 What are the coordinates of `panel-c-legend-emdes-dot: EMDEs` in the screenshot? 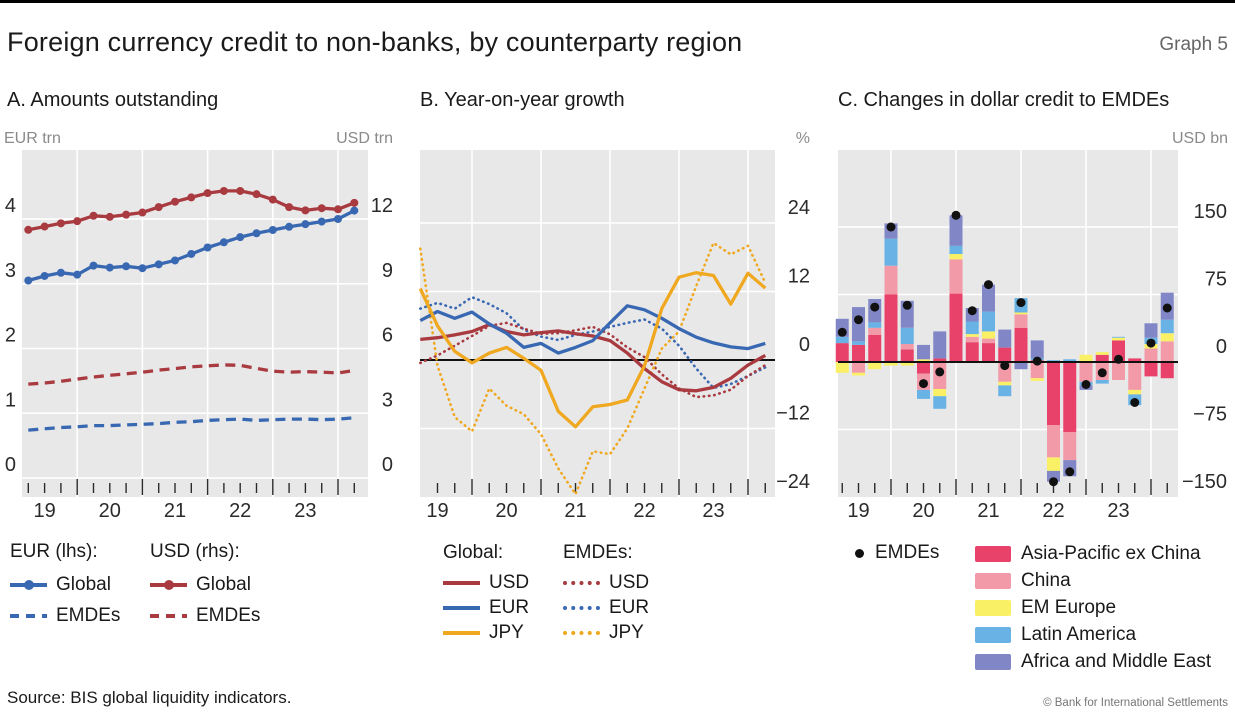 It's located at (897, 552).